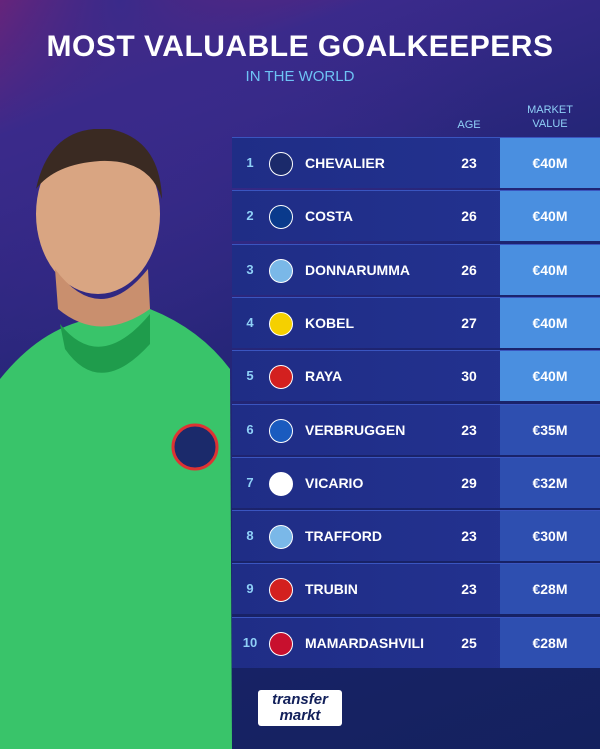 The height and width of the screenshot is (749, 600). Describe the element at coordinates (250, 482) in the screenshot. I see `rank: 7` at that location.